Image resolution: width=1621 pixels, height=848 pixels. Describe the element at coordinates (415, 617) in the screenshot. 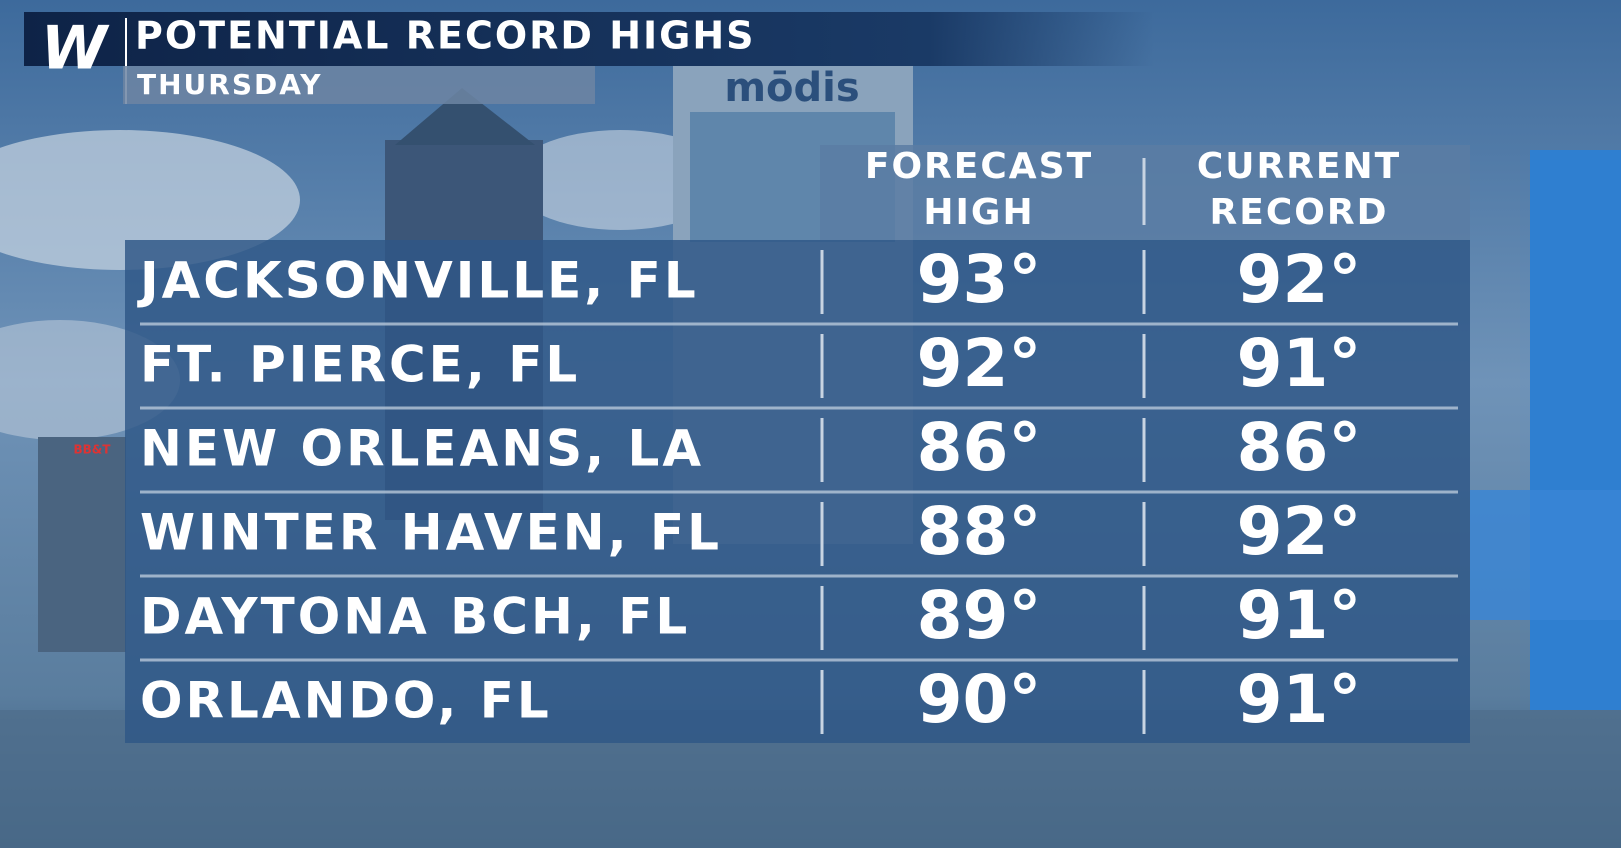

I see `city: DAYTONA BCH, FL` at that location.